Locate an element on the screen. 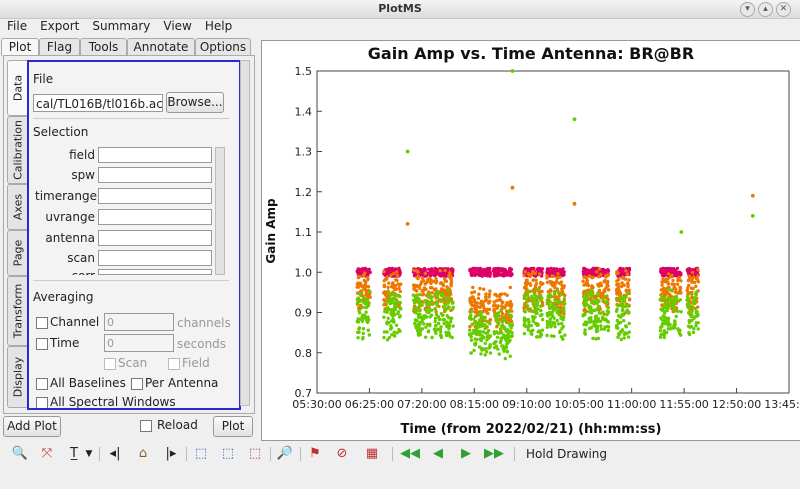 The height and width of the screenshot is (489, 800). all-baselines-checkbox is located at coordinates (42, 384).